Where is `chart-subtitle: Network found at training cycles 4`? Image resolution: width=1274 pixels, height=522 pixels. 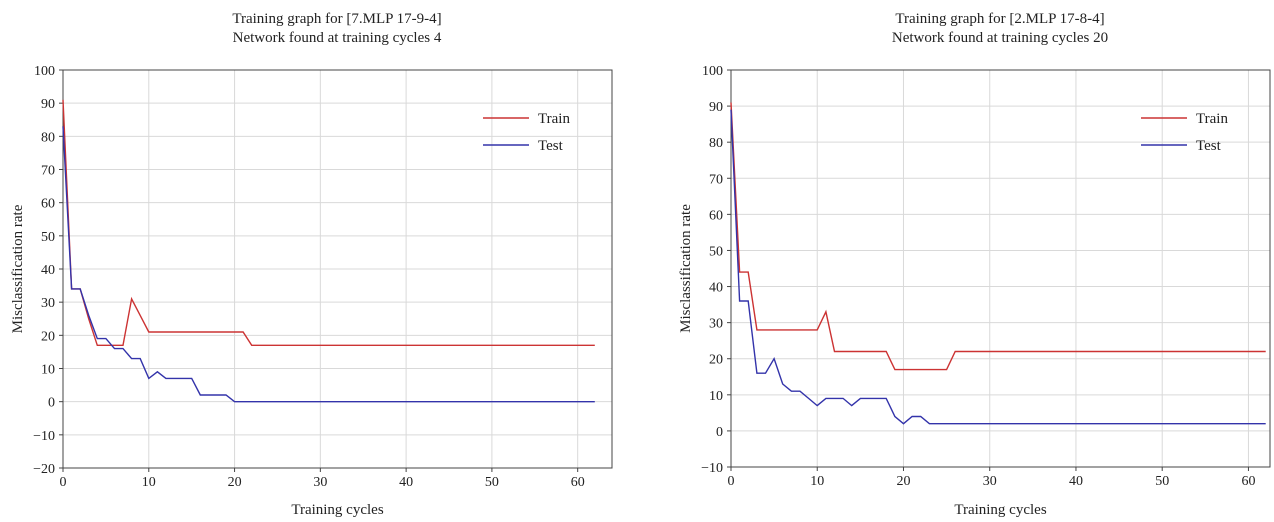
chart-subtitle: Network found at training cycles 4 is located at coordinates (337, 38).